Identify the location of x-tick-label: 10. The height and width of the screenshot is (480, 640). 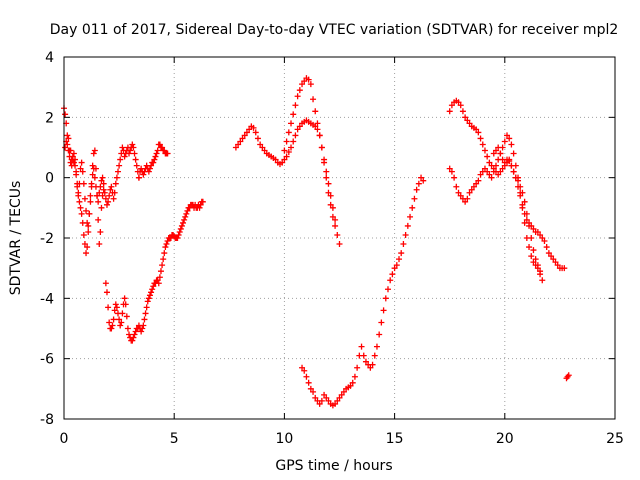
(284, 439).